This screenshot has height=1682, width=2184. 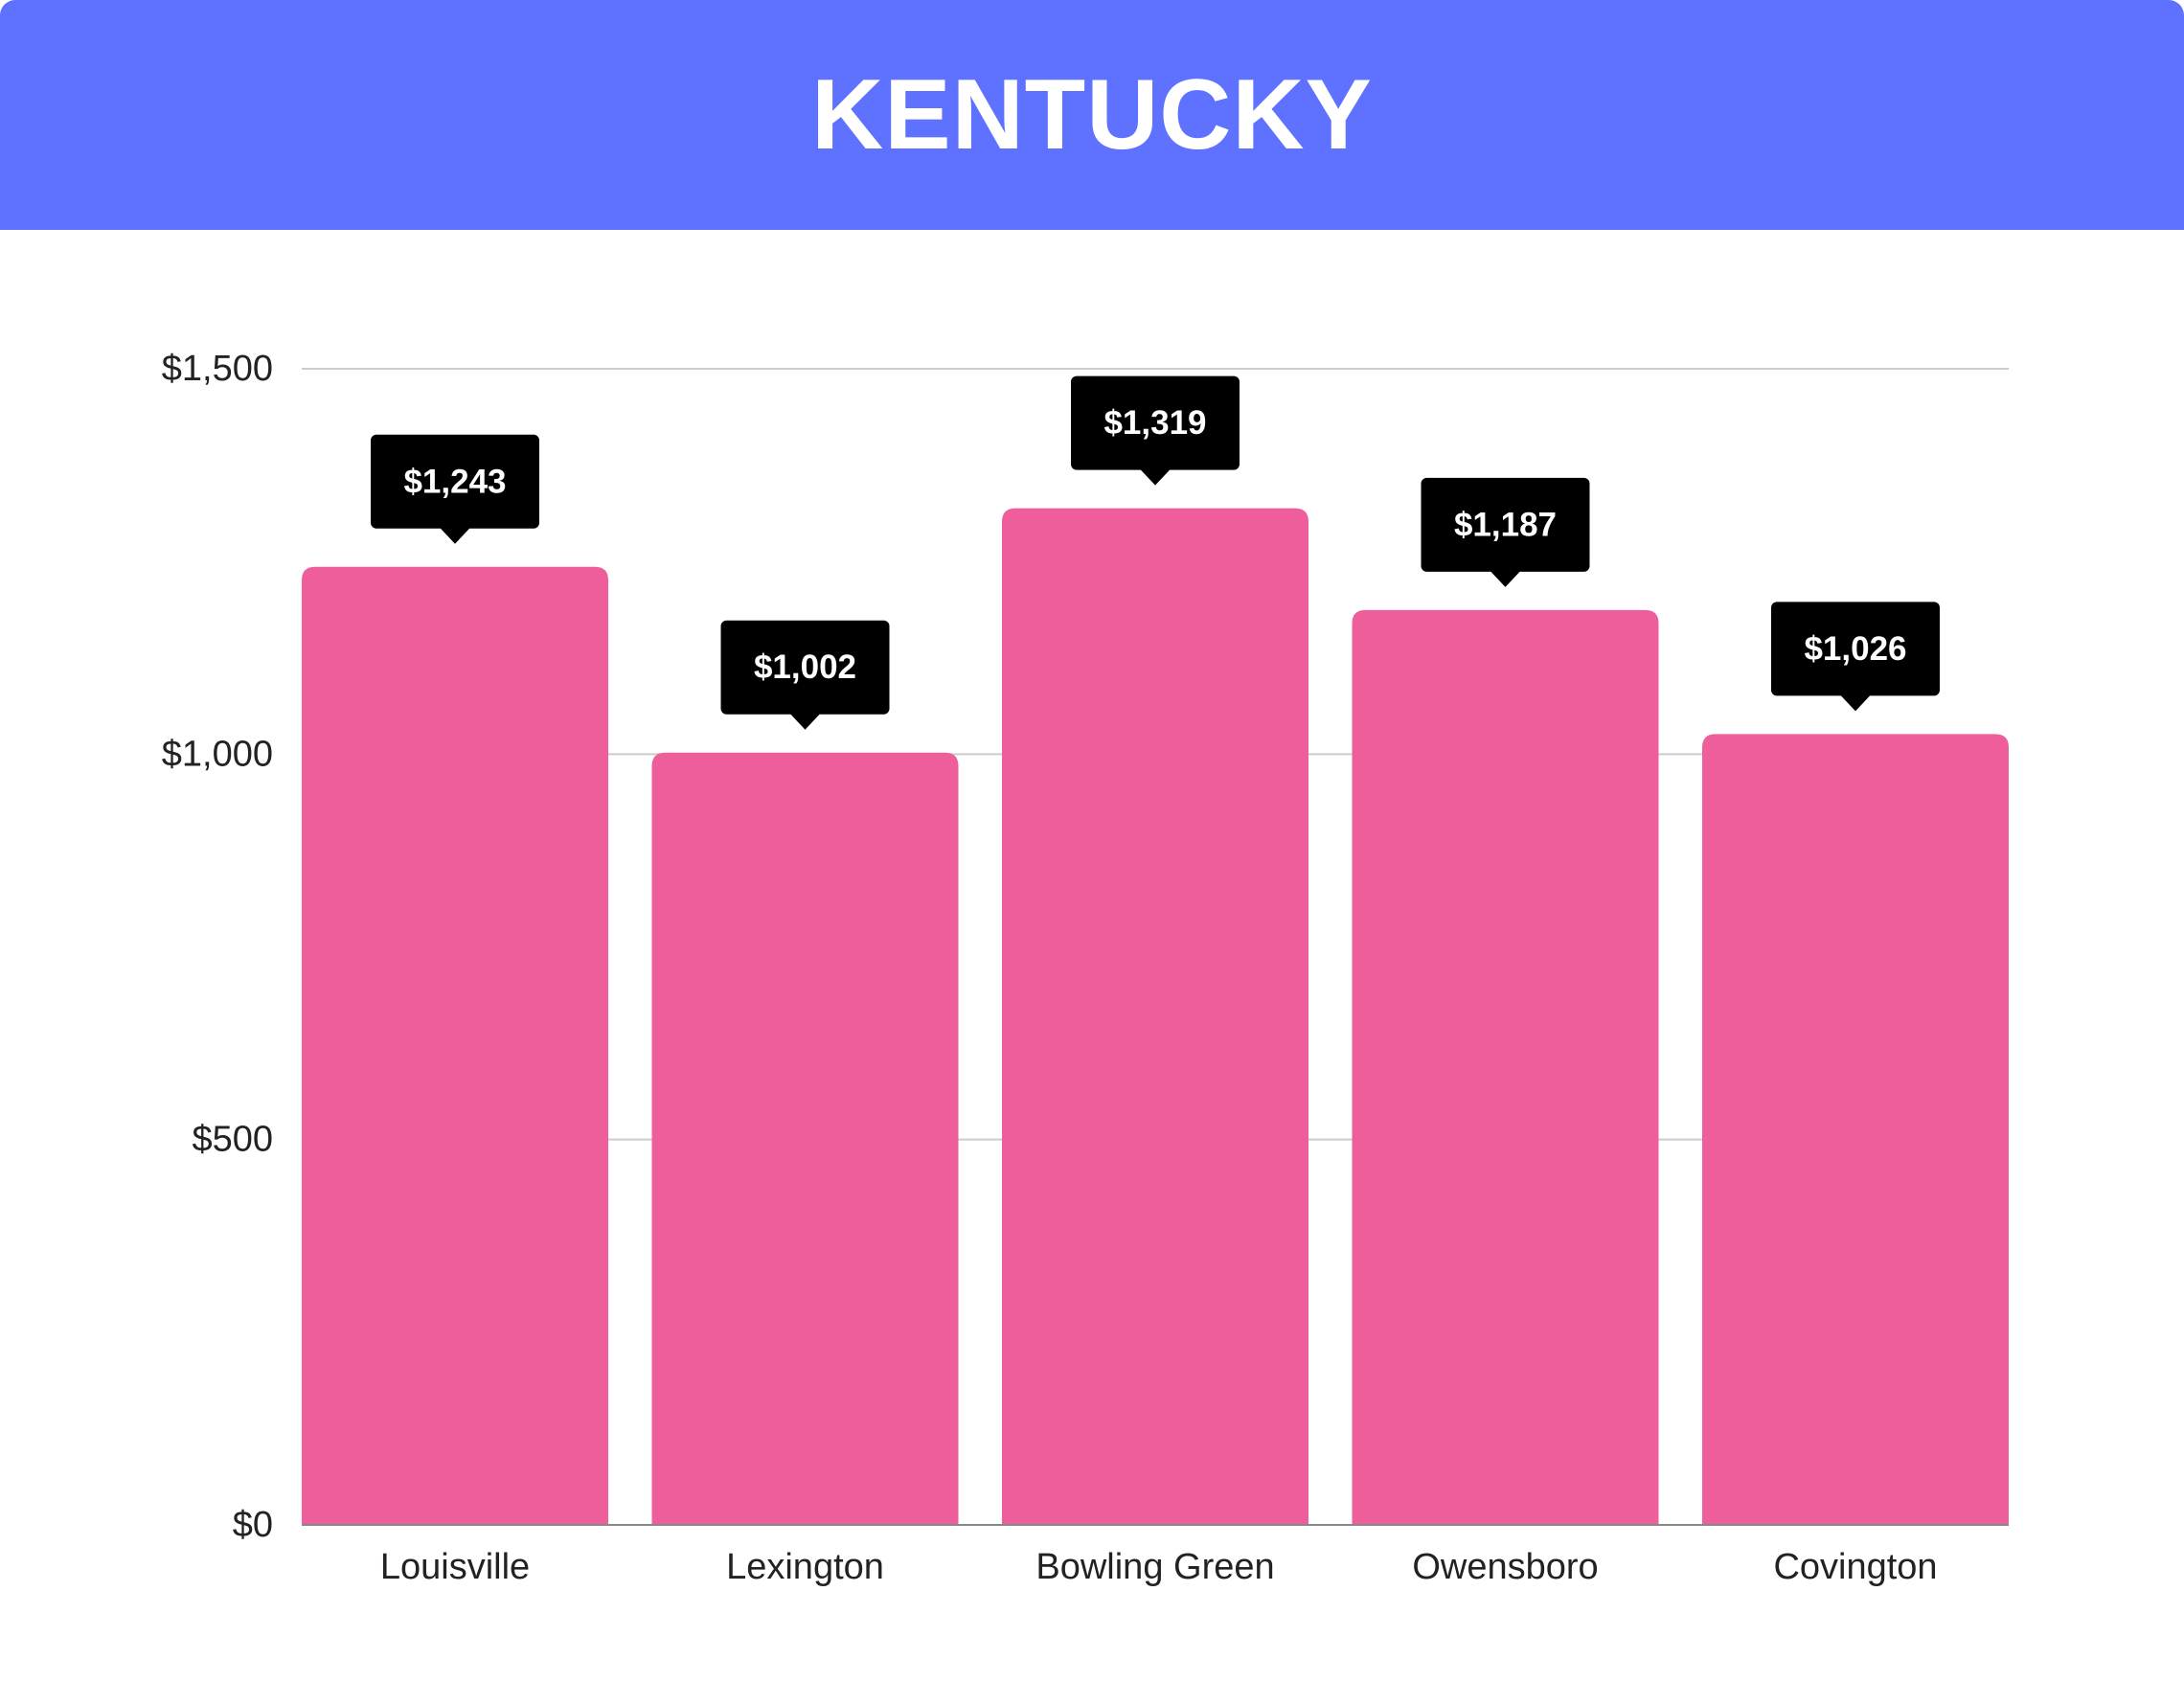 I want to click on data-label: $1,243, so click(x=454, y=481).